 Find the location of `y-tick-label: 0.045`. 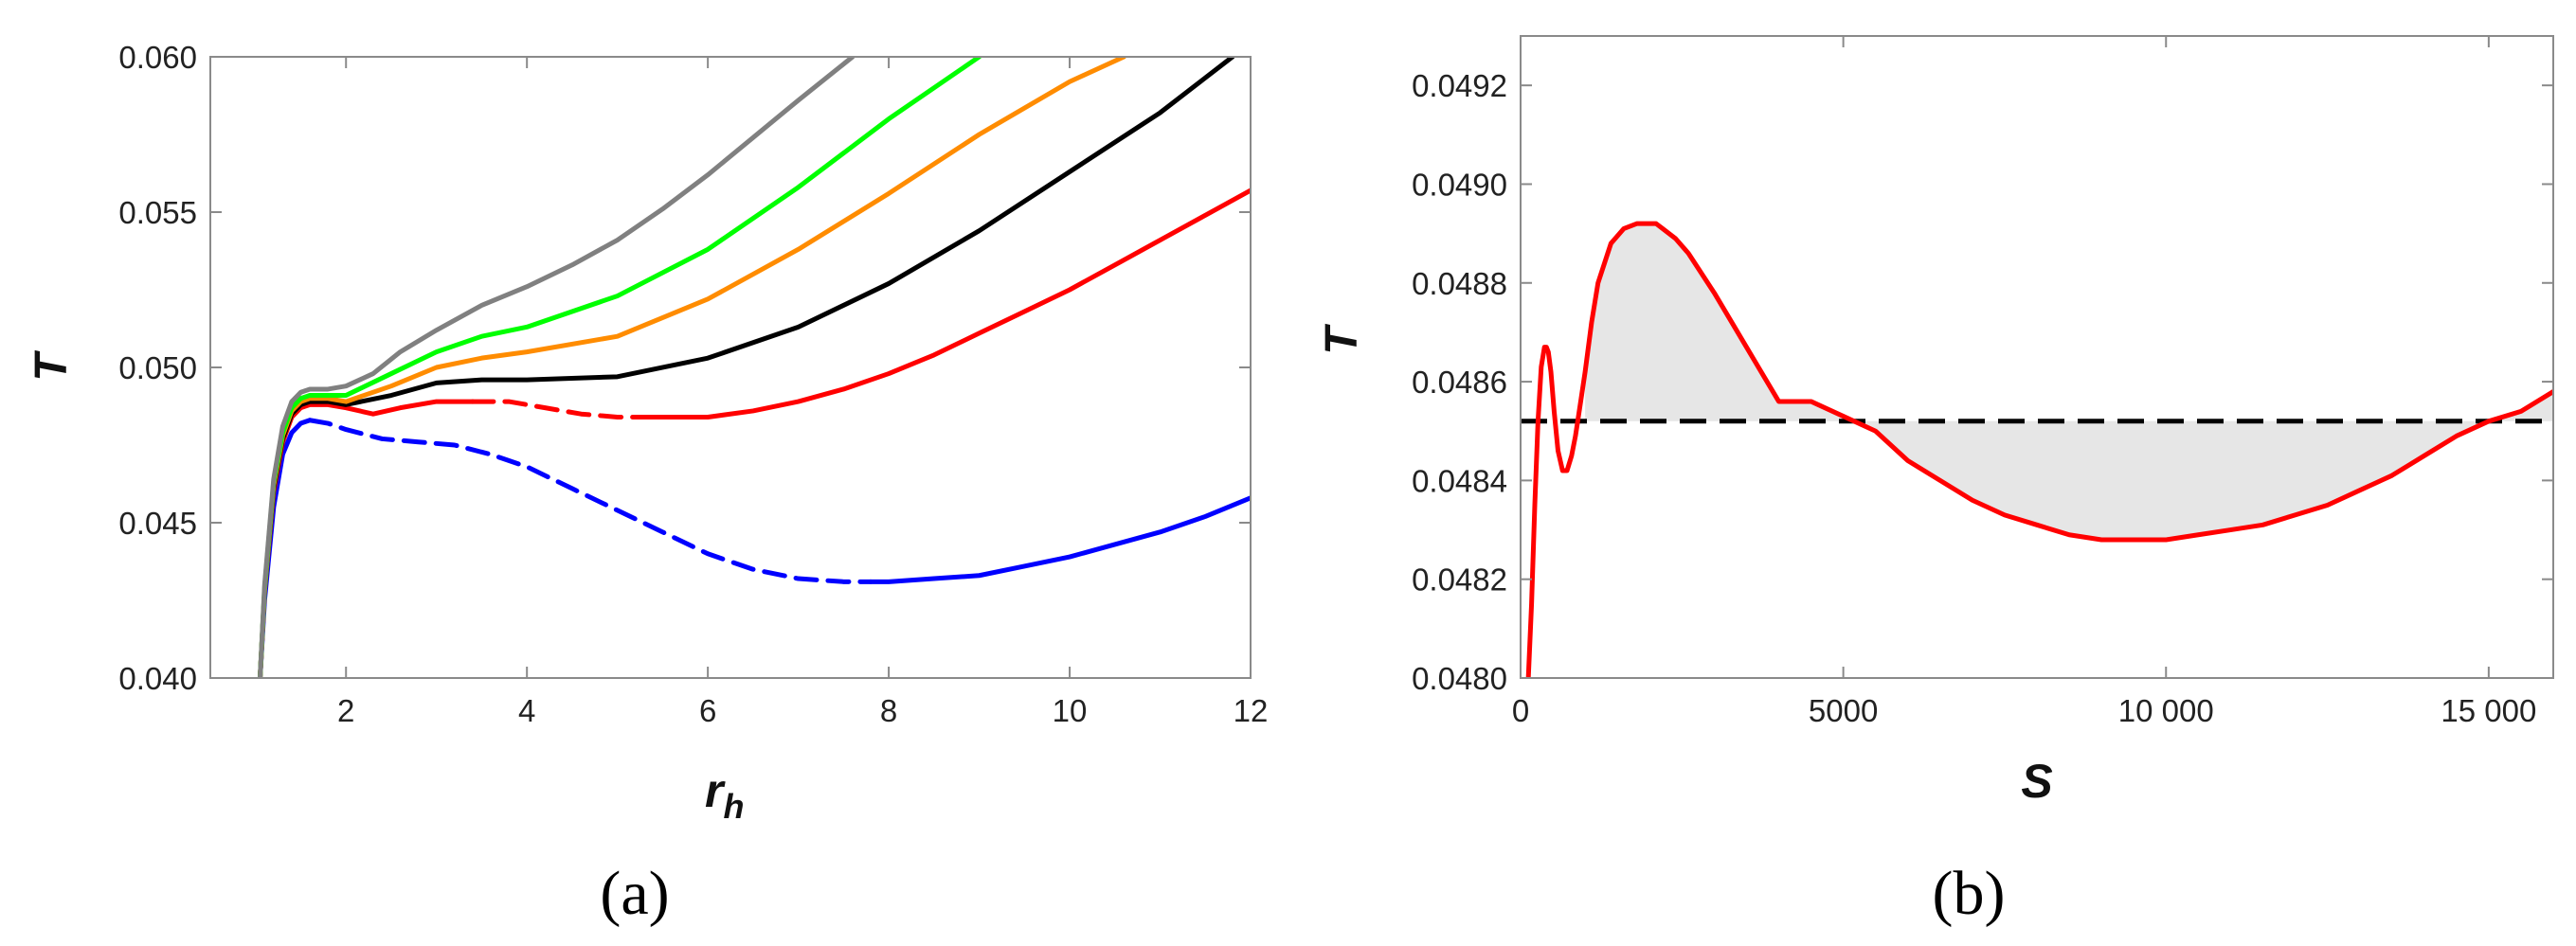

y-tick-label: 0.045 is located at coordinates (157, 523).